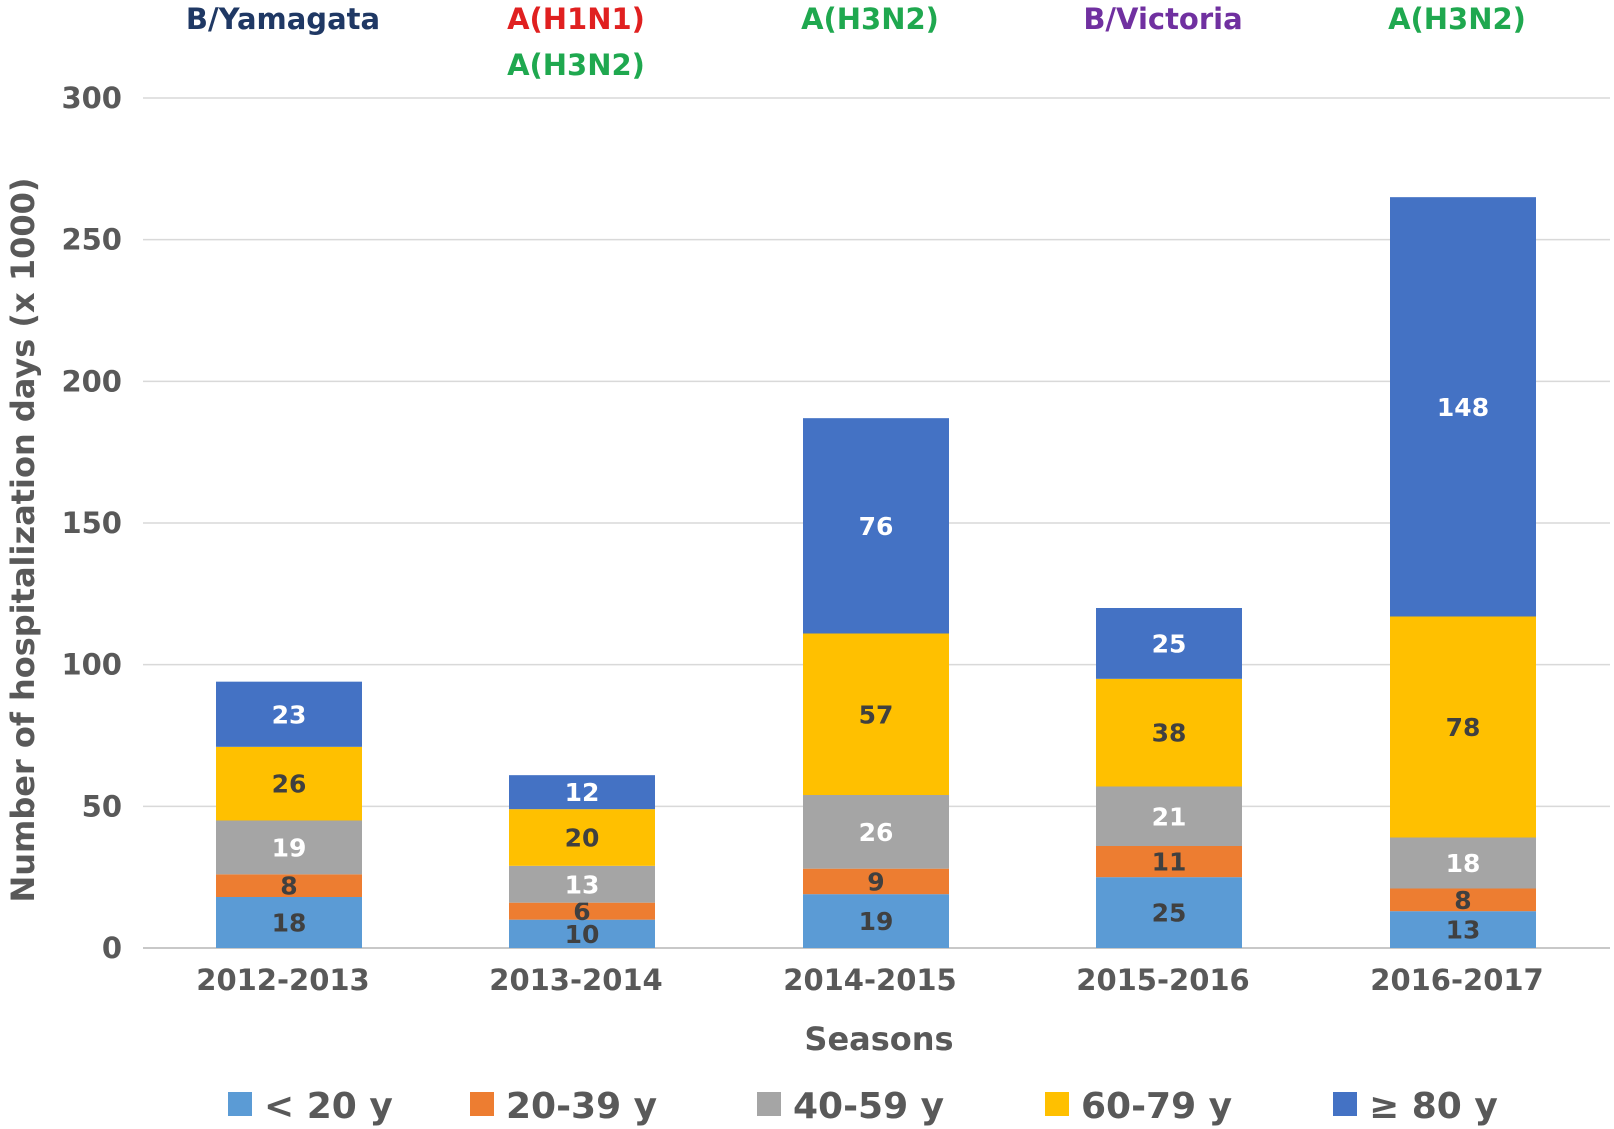 The image size is (1614, 1129). Describe the element at coordinates (283, 19) in the screenshot. I see `strain-label: B/Yamagata` at that location.